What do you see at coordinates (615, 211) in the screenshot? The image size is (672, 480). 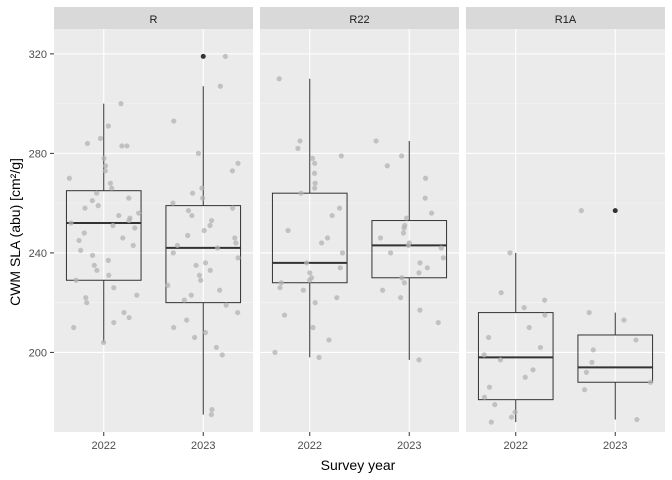 I see `outlier-point` at bounding box center [615, 211].